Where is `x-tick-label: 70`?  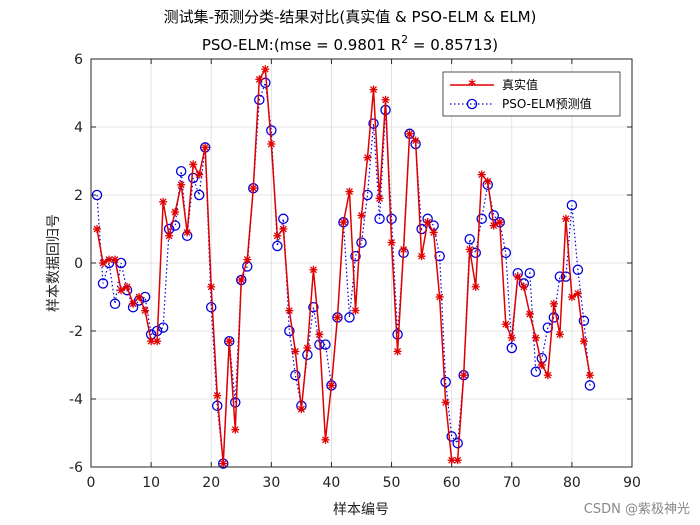
x-tick-label: 70 is located at coordinates (512, 483).